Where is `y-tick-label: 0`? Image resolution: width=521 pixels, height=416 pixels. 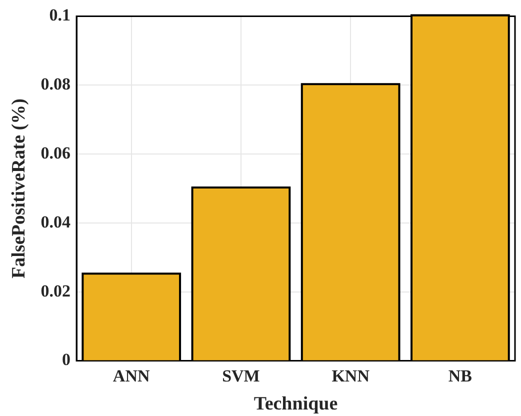
y-tick-label: 0 is located at coordinates (66, 360).